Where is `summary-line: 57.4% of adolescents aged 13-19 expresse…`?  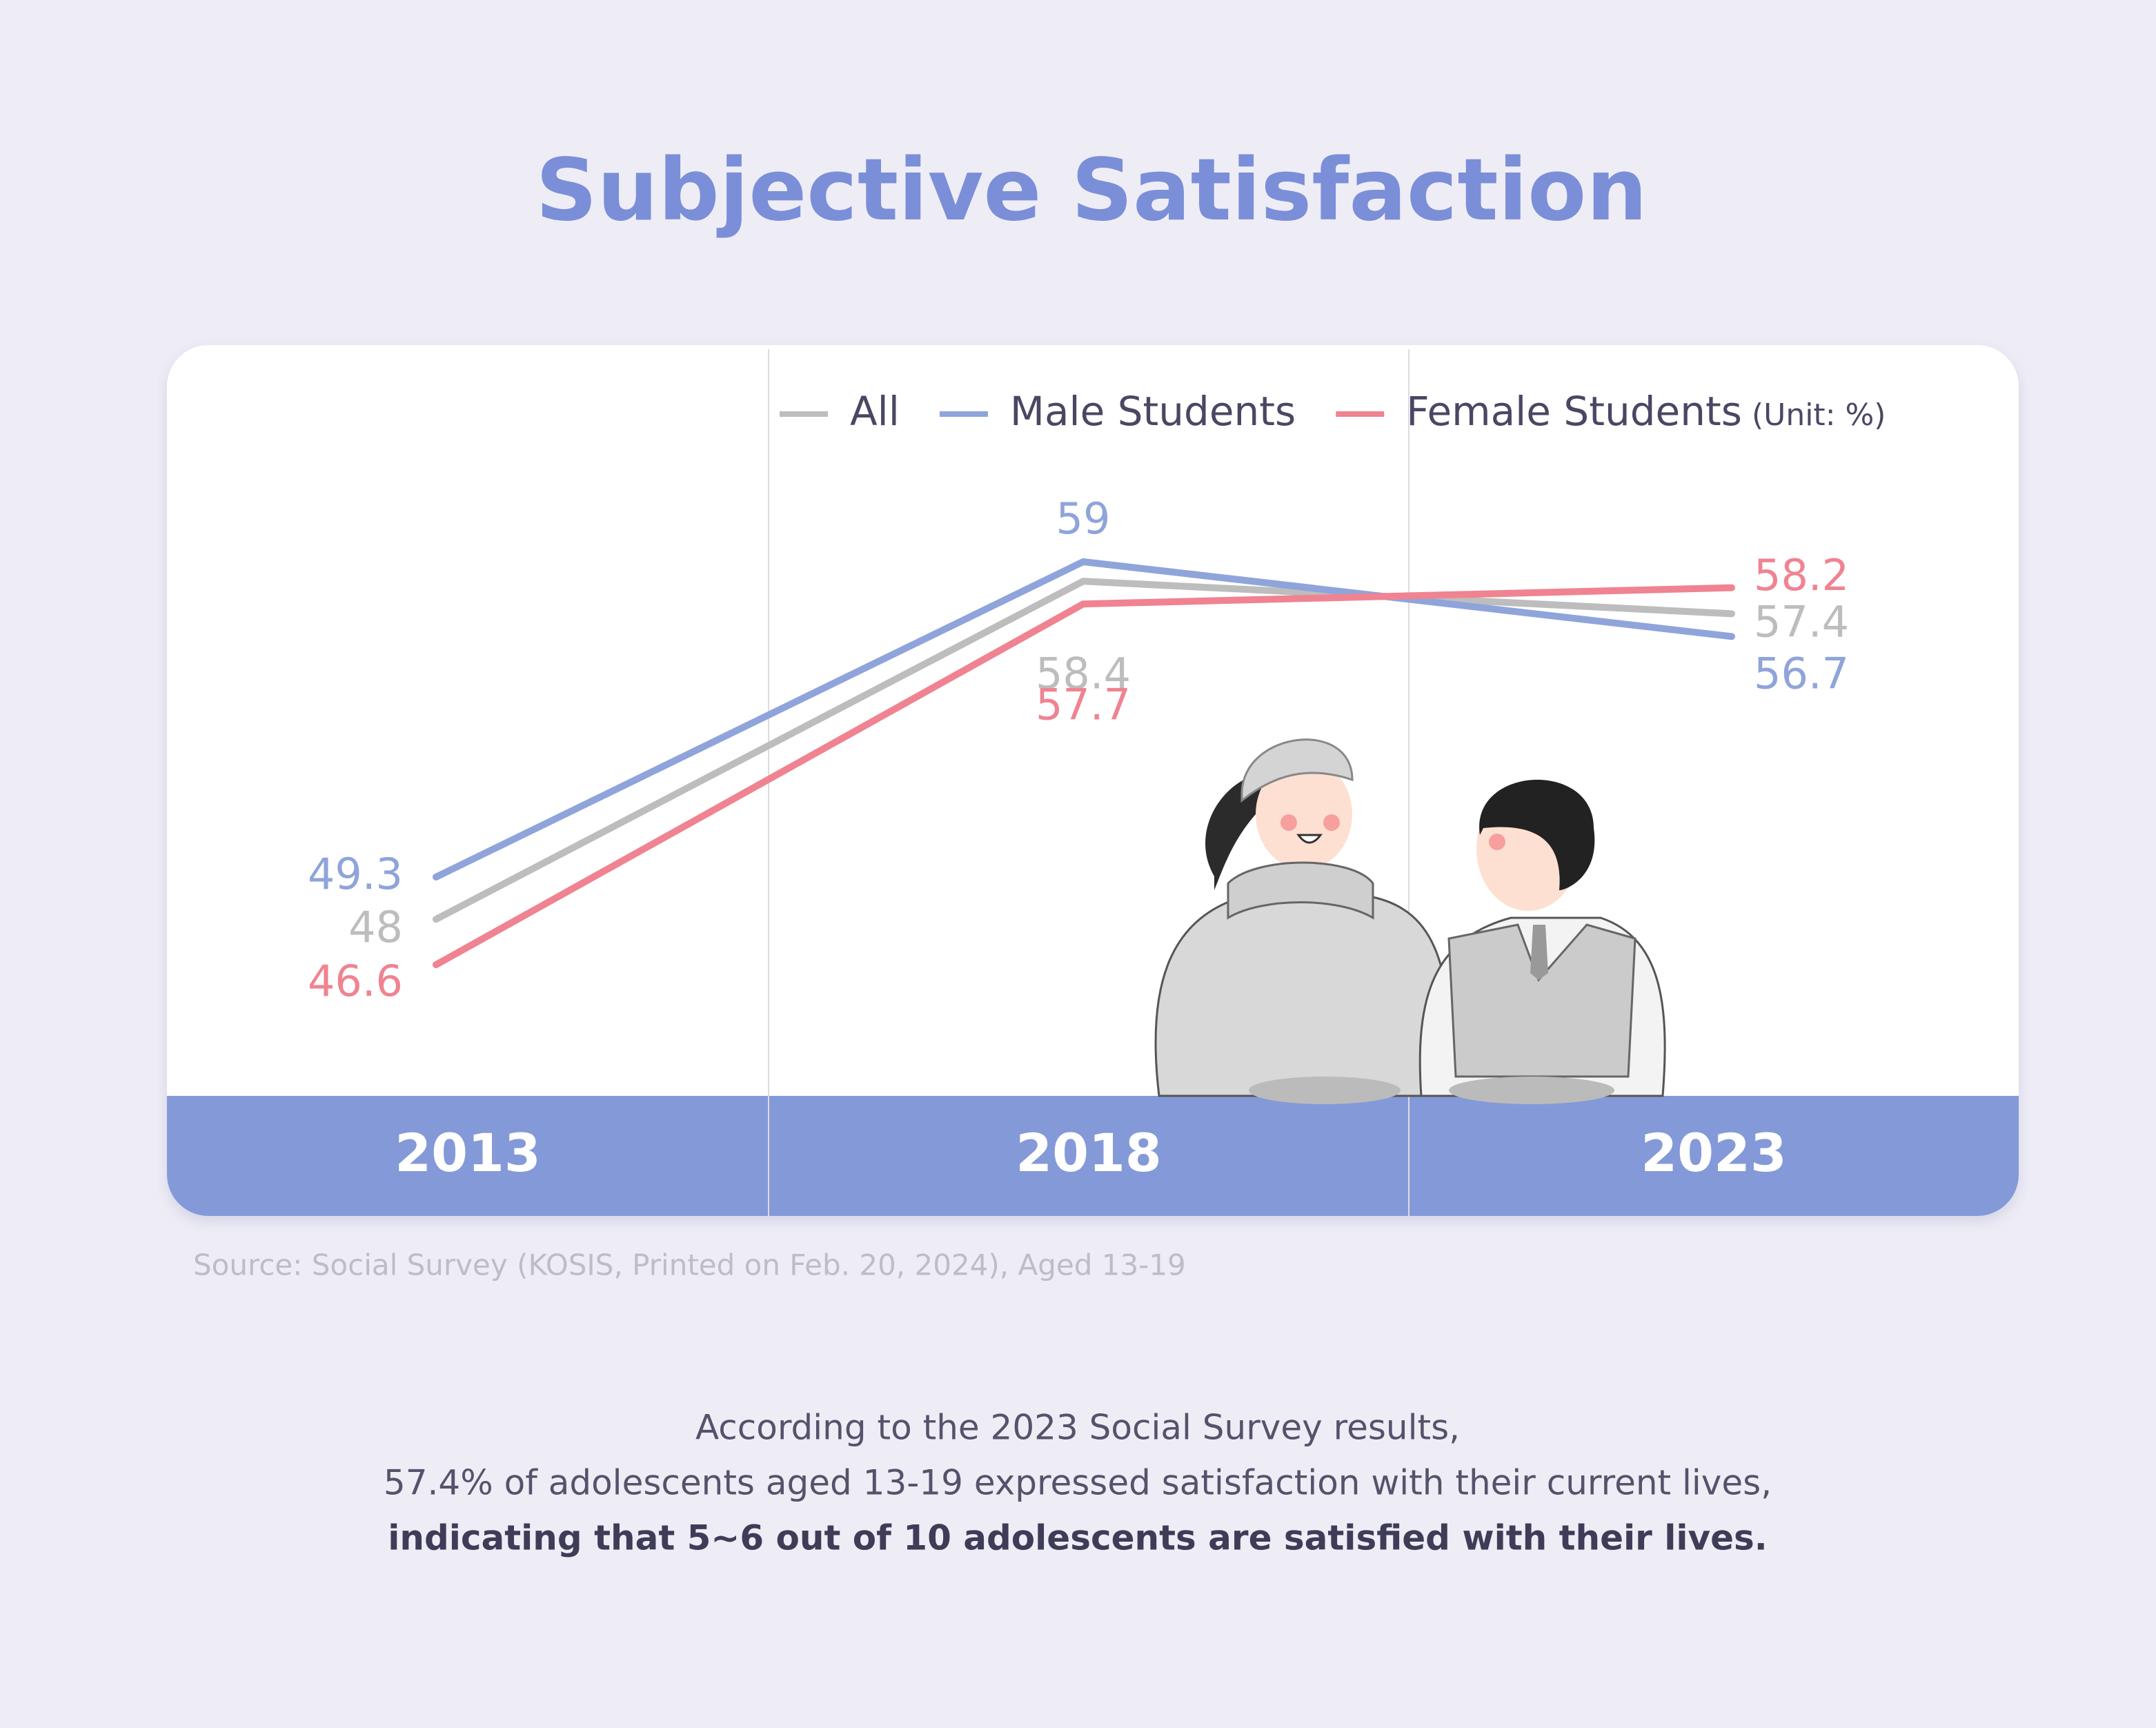 summary-line: 57.4% of adolescents aged 13-19 expresse… is located at coordinates (1078, 1483).